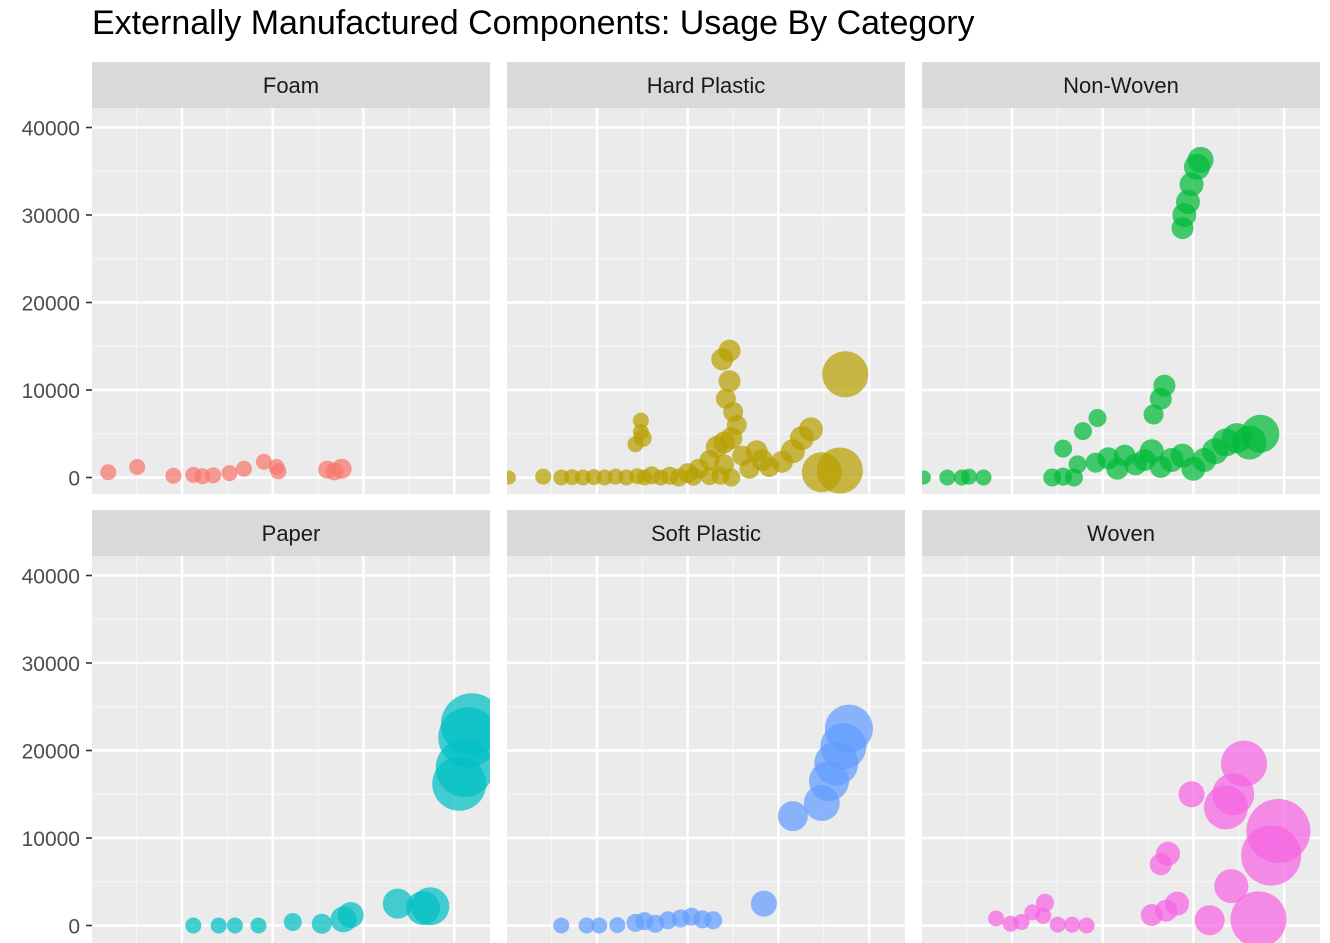  I want to click on facet-label: Woven, so click(1121, 533).